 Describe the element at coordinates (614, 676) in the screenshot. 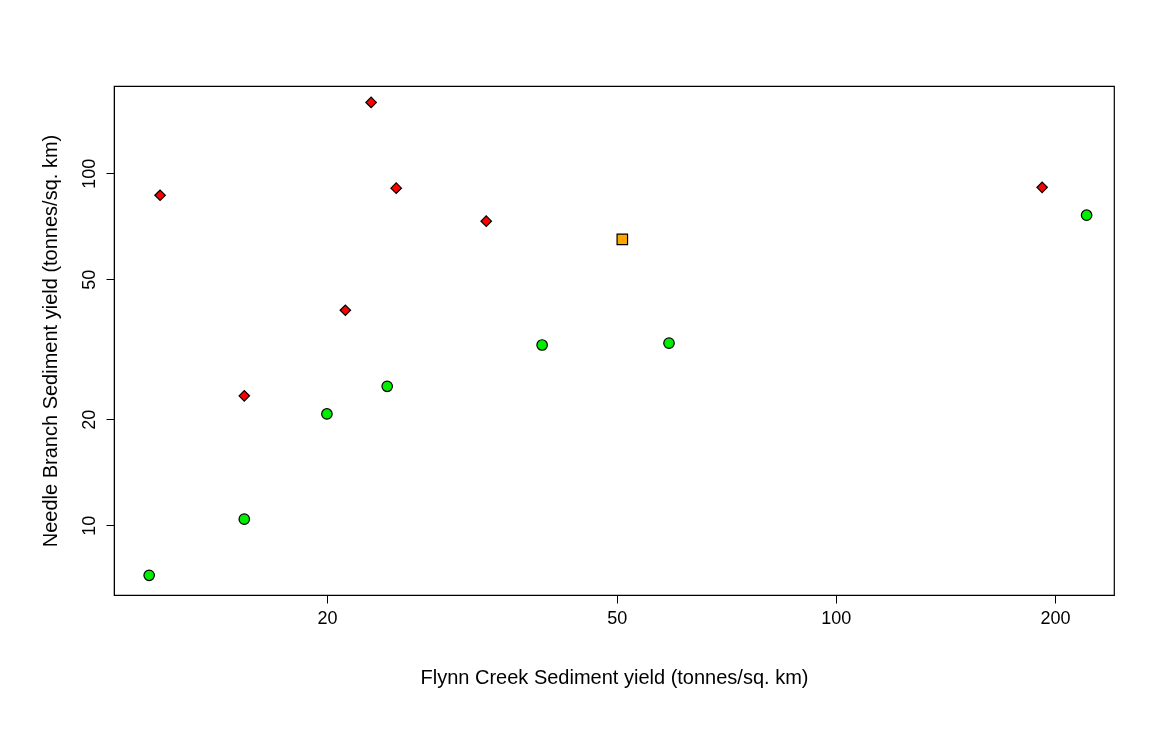

I see `x-axis-title: Flynn Creek Sediment yield (tonnes/sq. km)` at that location.